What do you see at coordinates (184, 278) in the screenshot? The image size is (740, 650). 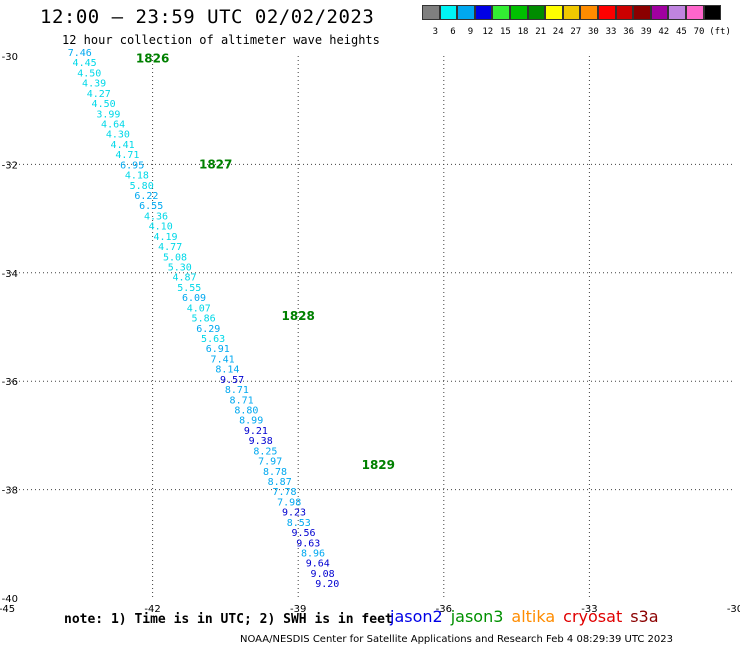 I see `wave-height-value: 4.87` at bounding box center [184, 278].